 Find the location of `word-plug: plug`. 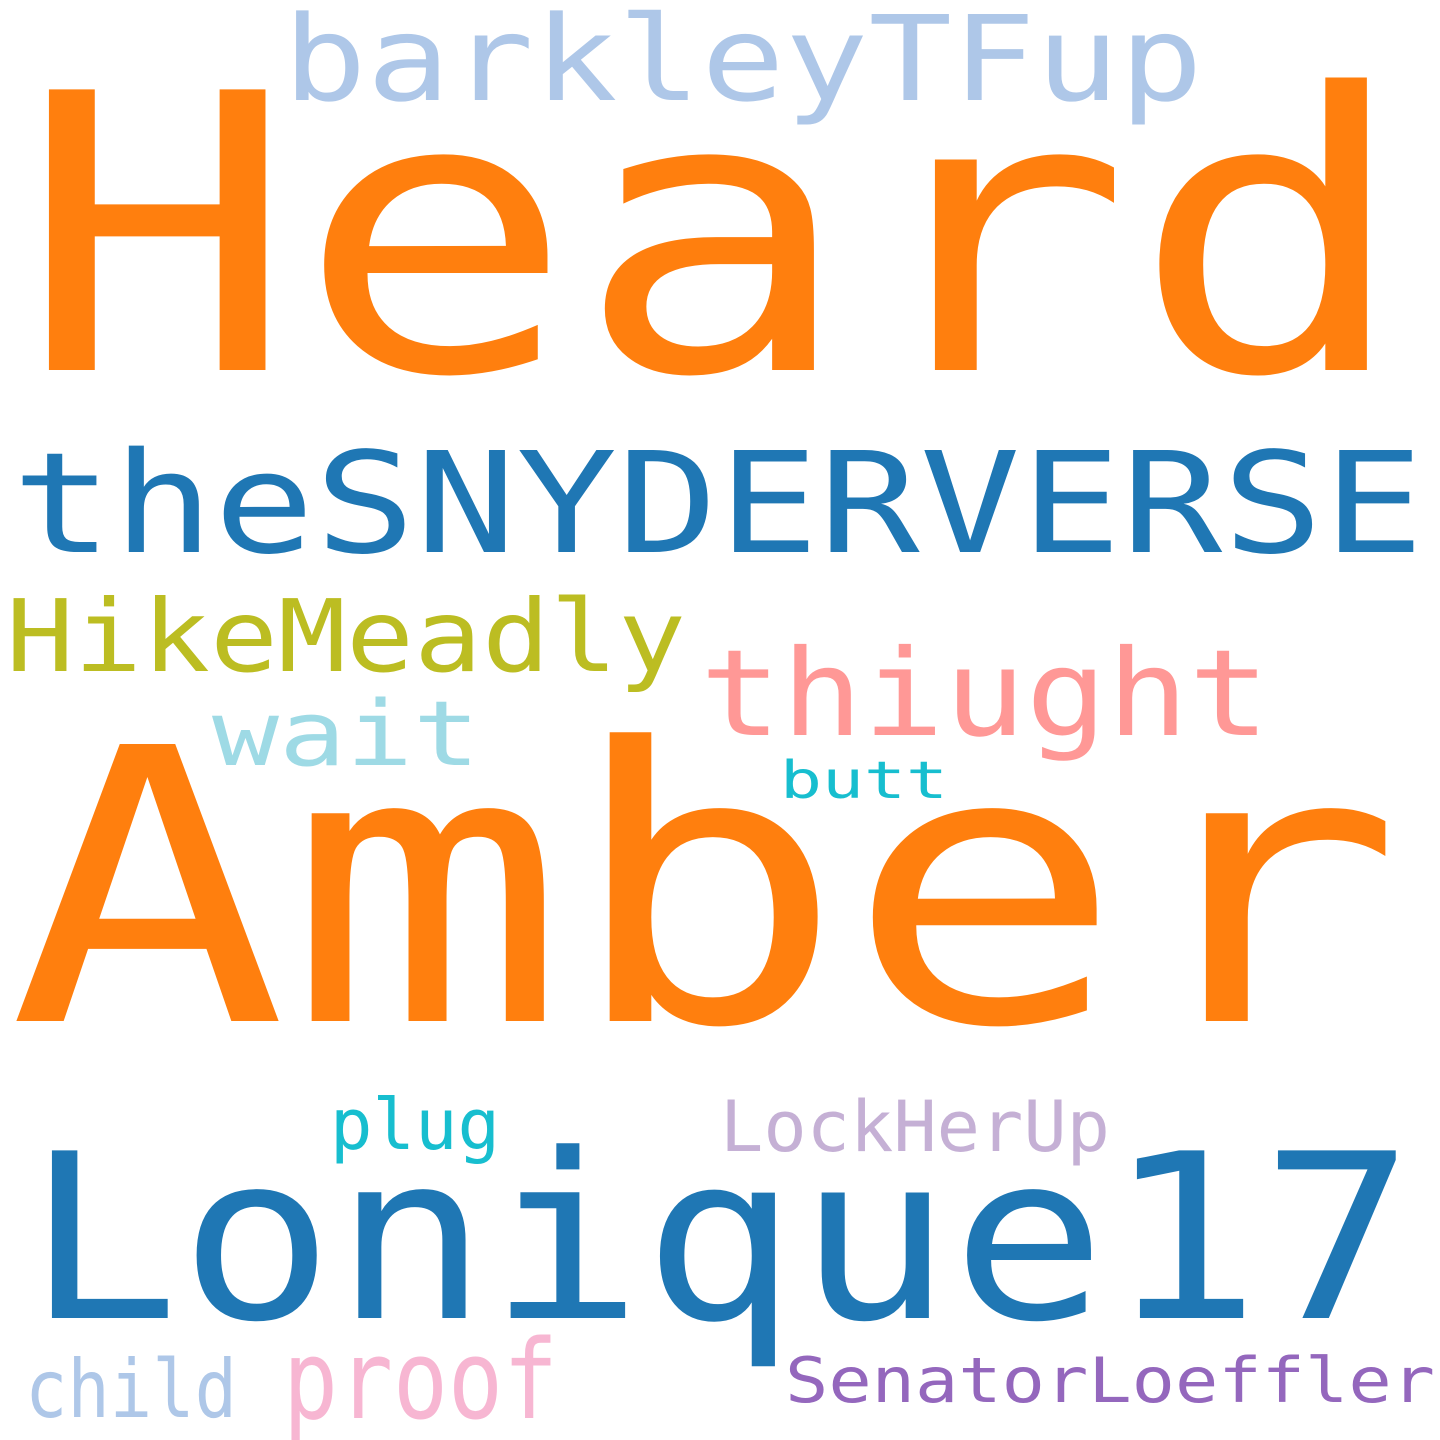

word-plug: plug is located at coordinates (415, 1125).